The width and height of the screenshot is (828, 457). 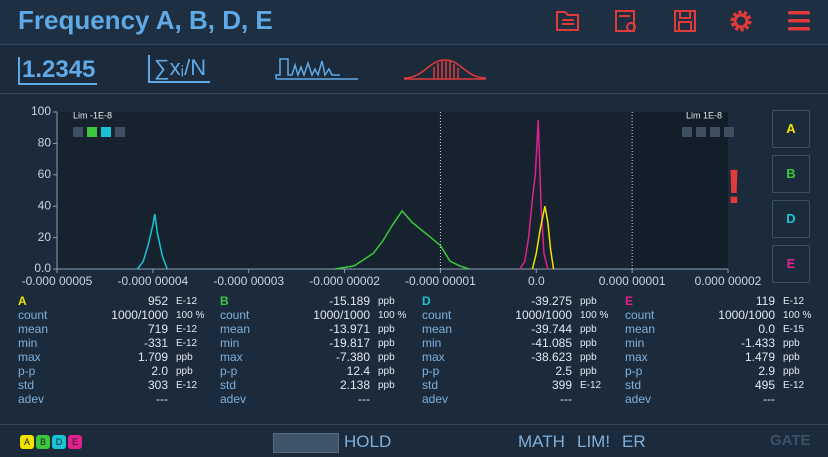 I want to click on stat-value: 303, so click(x=157, y=385).